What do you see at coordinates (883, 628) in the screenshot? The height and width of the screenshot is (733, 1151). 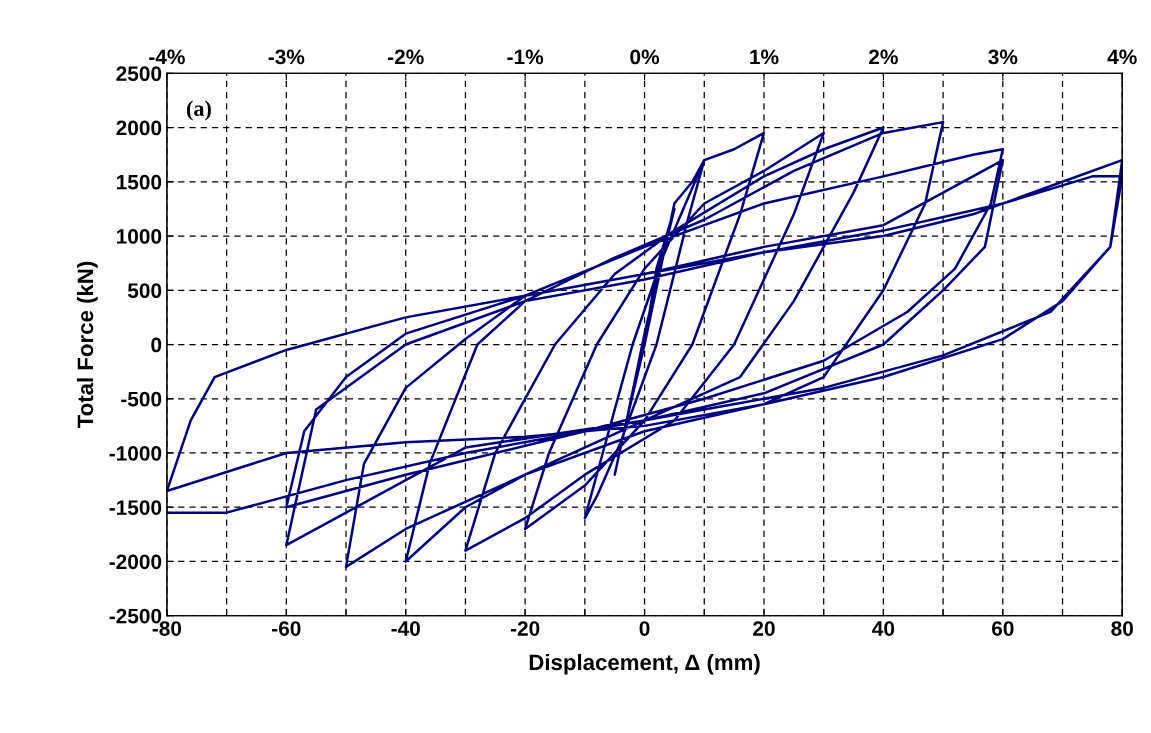 I see `x-tick-label: 40` at bounding box center [883, 628].